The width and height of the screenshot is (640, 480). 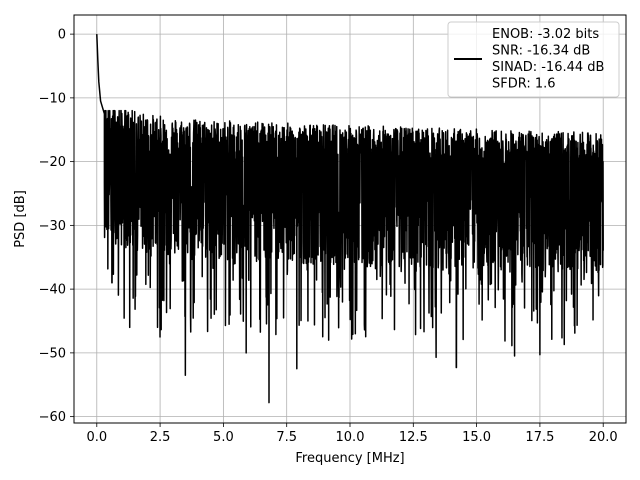 I want to click on x-tick-label: 0.0, so click(x=96, y=437).